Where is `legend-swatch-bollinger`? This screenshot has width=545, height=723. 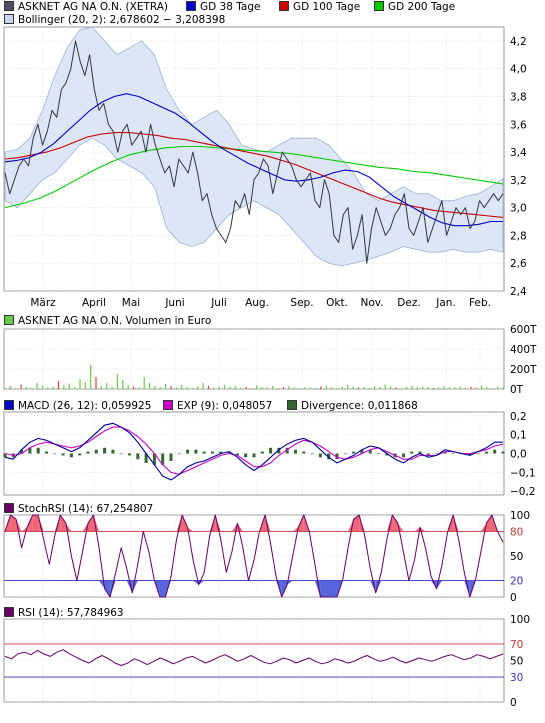
legend-swatch-bollinger is located at coordinates (9, 19).